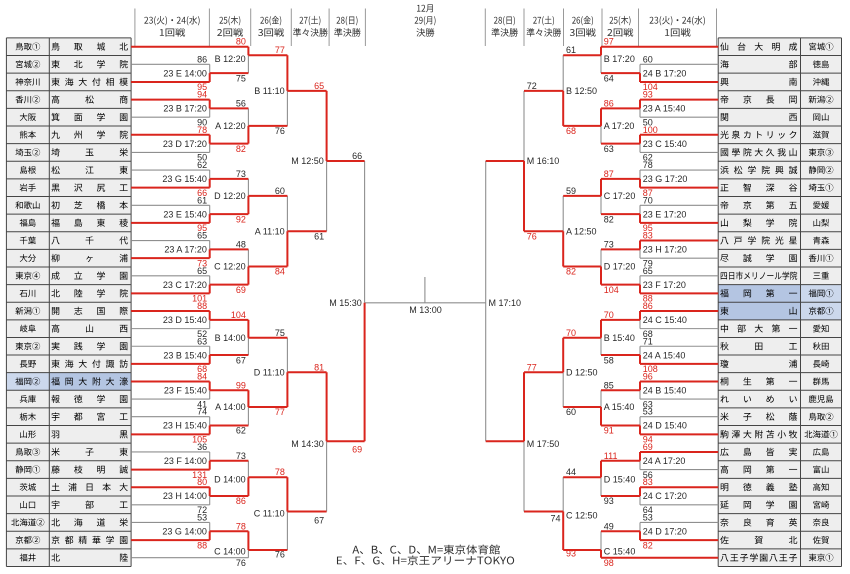 Image resolution: width=850 pixels, height=574 pixels. What do you see at coordinates (665, 144) in the screenshot?
I see `svg-text: 23 C 15:40` at bounding box center [665, 144].